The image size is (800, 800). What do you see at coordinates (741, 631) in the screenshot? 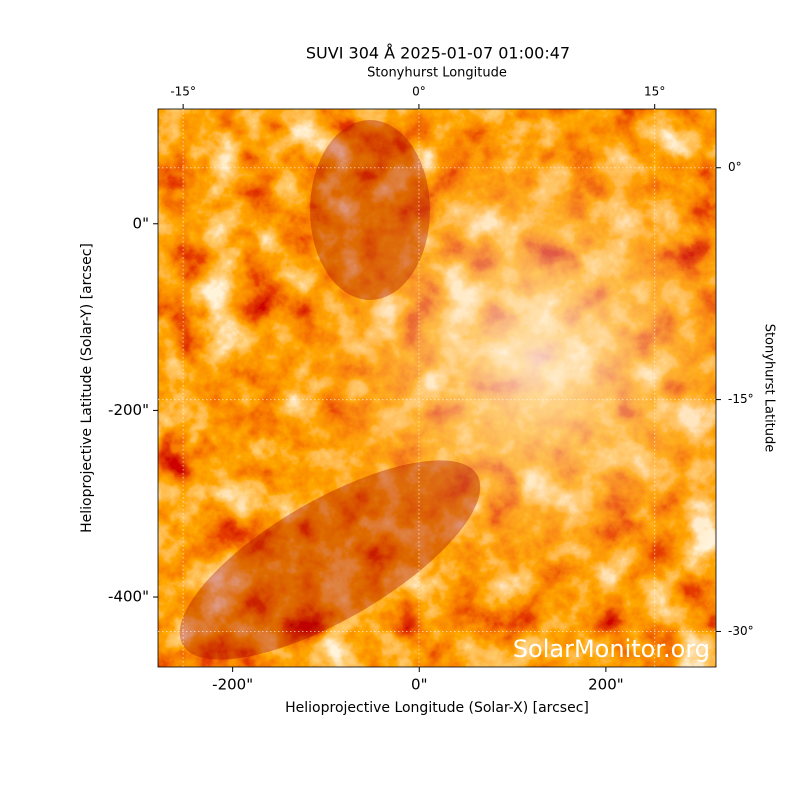
I see `y2-tick-label: -30°` at bounding box center [741, 631].